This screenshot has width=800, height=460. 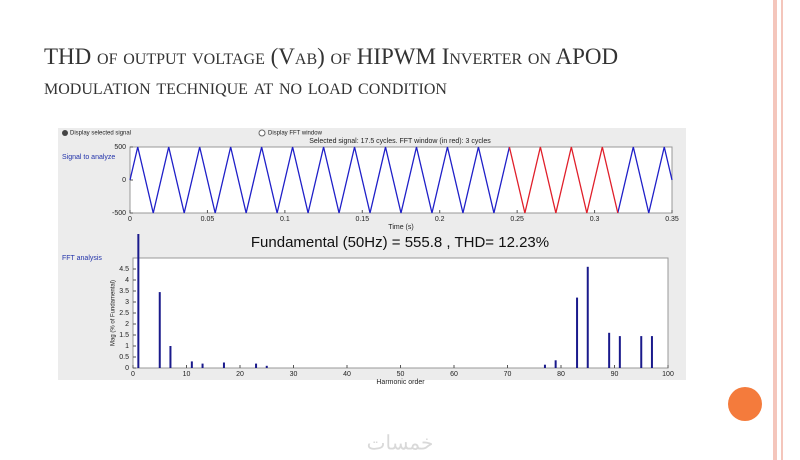 I want to click on x-tick-label: 90, so click(x=615, y=374).